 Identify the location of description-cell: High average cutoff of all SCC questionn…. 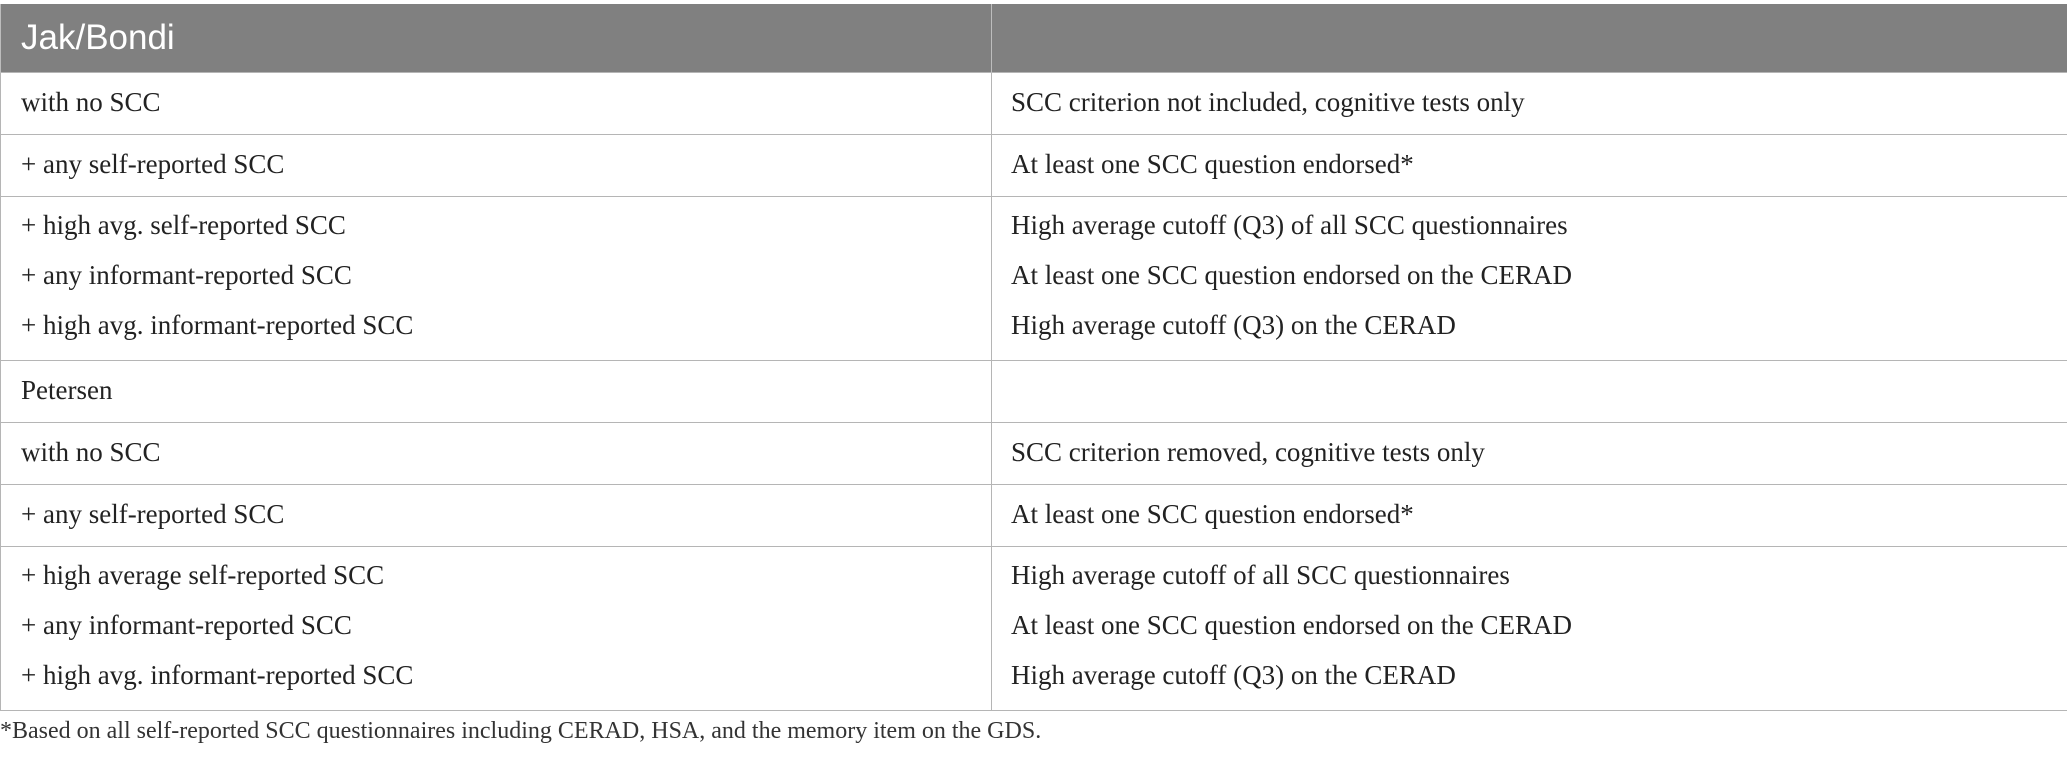
(1529, 628).